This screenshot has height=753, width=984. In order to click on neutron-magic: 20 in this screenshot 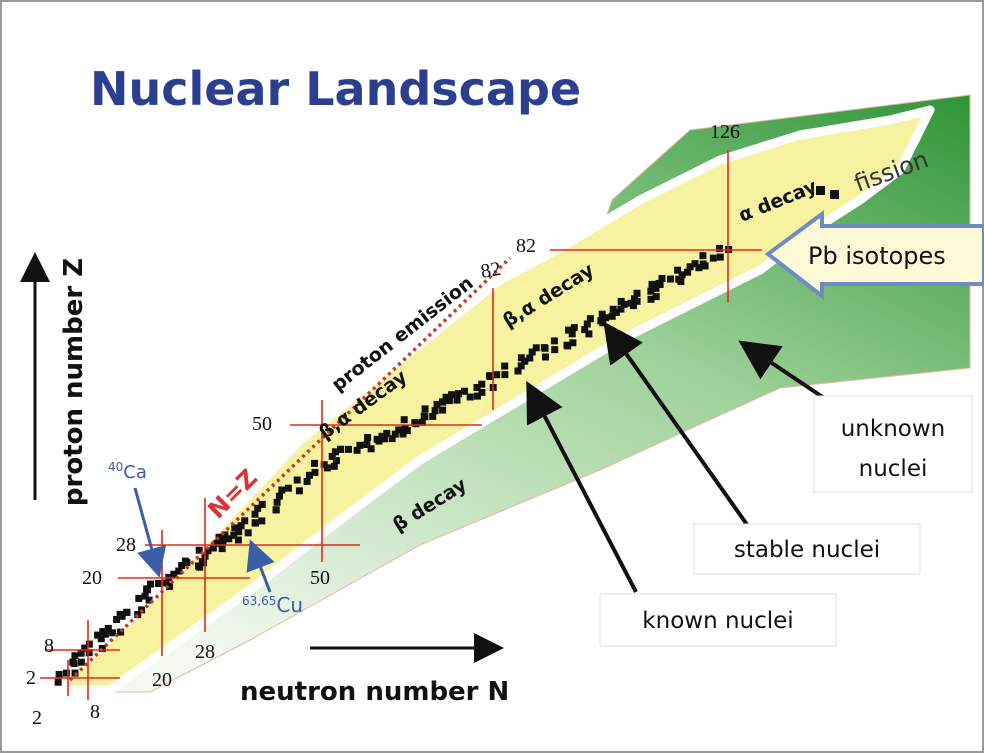, I will do `click(162, 680)`.